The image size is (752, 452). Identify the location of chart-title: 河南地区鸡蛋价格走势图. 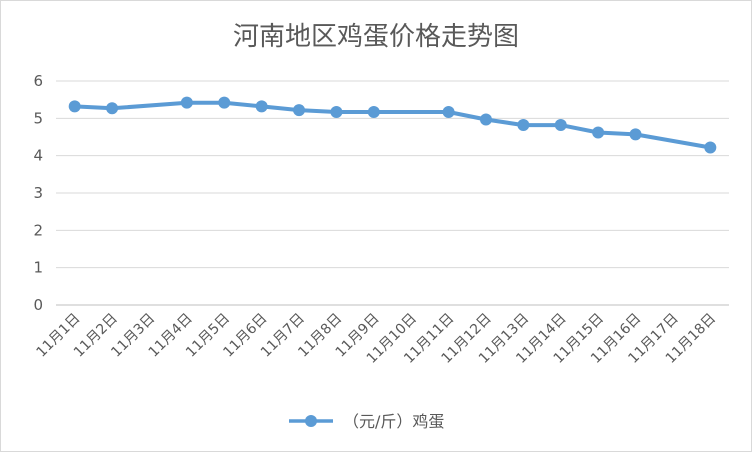
(376, 37).